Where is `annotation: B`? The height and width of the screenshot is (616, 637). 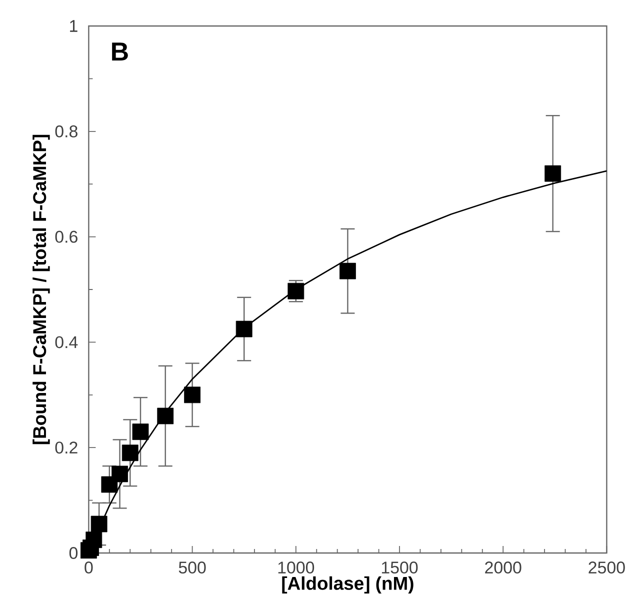
annotation: B is located at coordinates (120, 51).